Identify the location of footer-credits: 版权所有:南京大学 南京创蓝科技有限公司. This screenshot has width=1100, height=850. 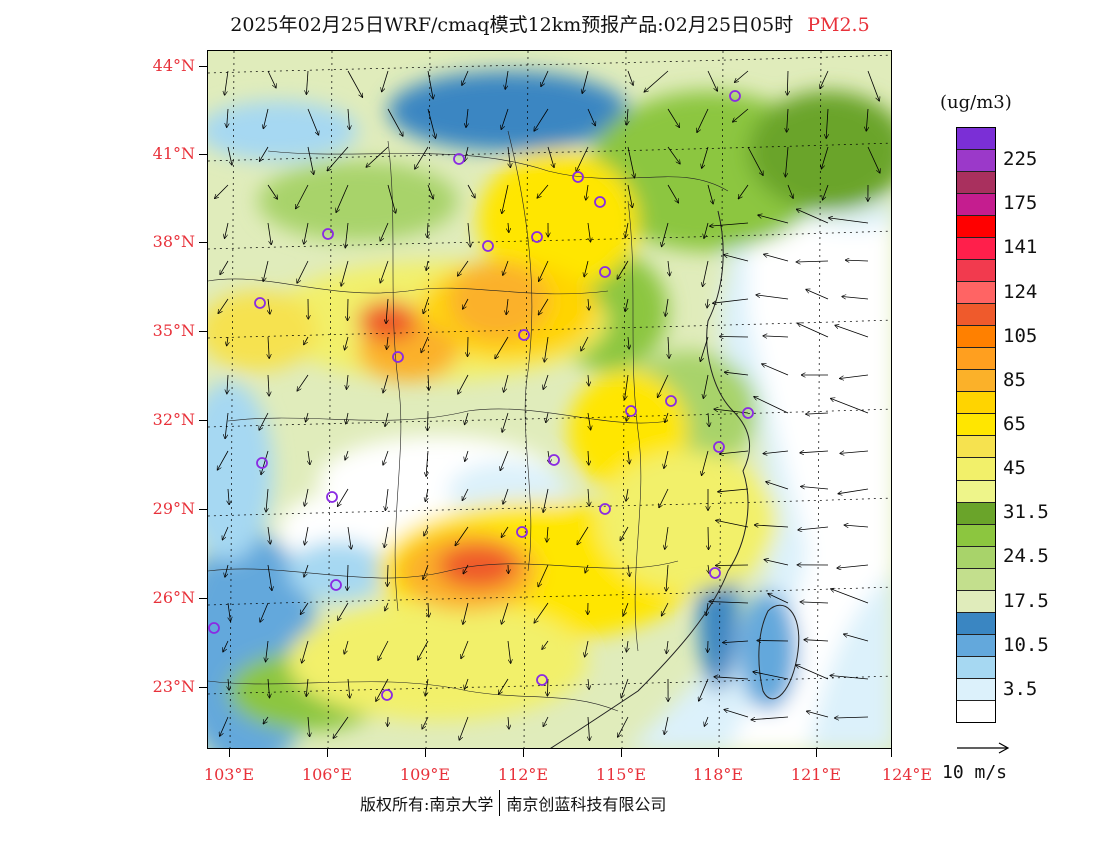
(513, 803).